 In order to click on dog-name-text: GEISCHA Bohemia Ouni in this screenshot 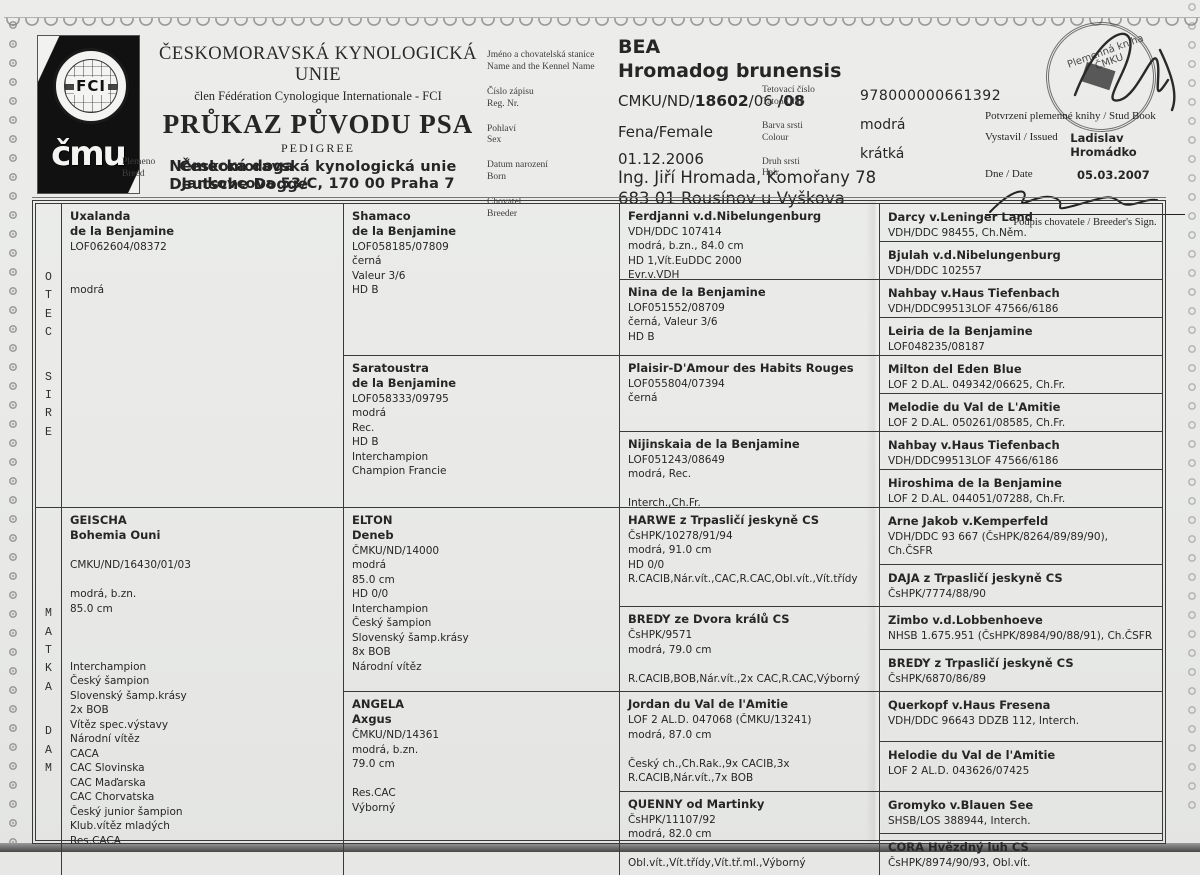, I will do `click(115, 527)`.